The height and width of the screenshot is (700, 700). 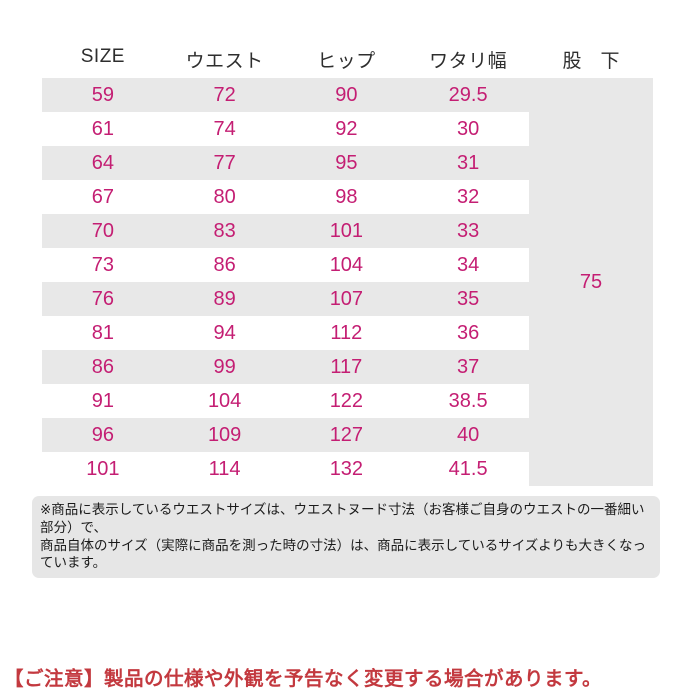 What do you see at coordinates (468, 230) in the screenshot?
I see `table-cell: 33` at bounding box center [468, 230].